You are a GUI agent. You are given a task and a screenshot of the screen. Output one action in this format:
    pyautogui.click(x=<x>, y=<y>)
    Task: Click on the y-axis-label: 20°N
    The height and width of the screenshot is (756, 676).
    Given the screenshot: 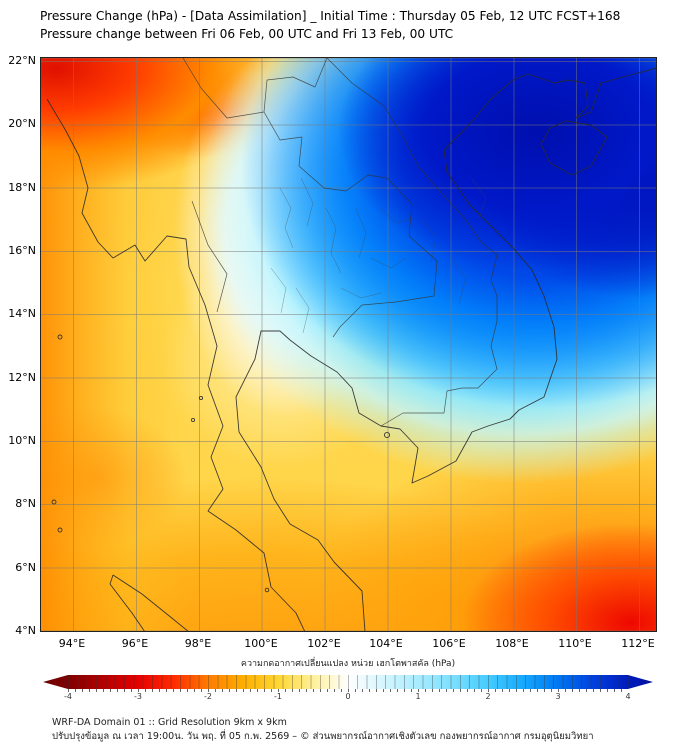 What is the action you would take?
    pyautogui.click(x=22, y=123)
    